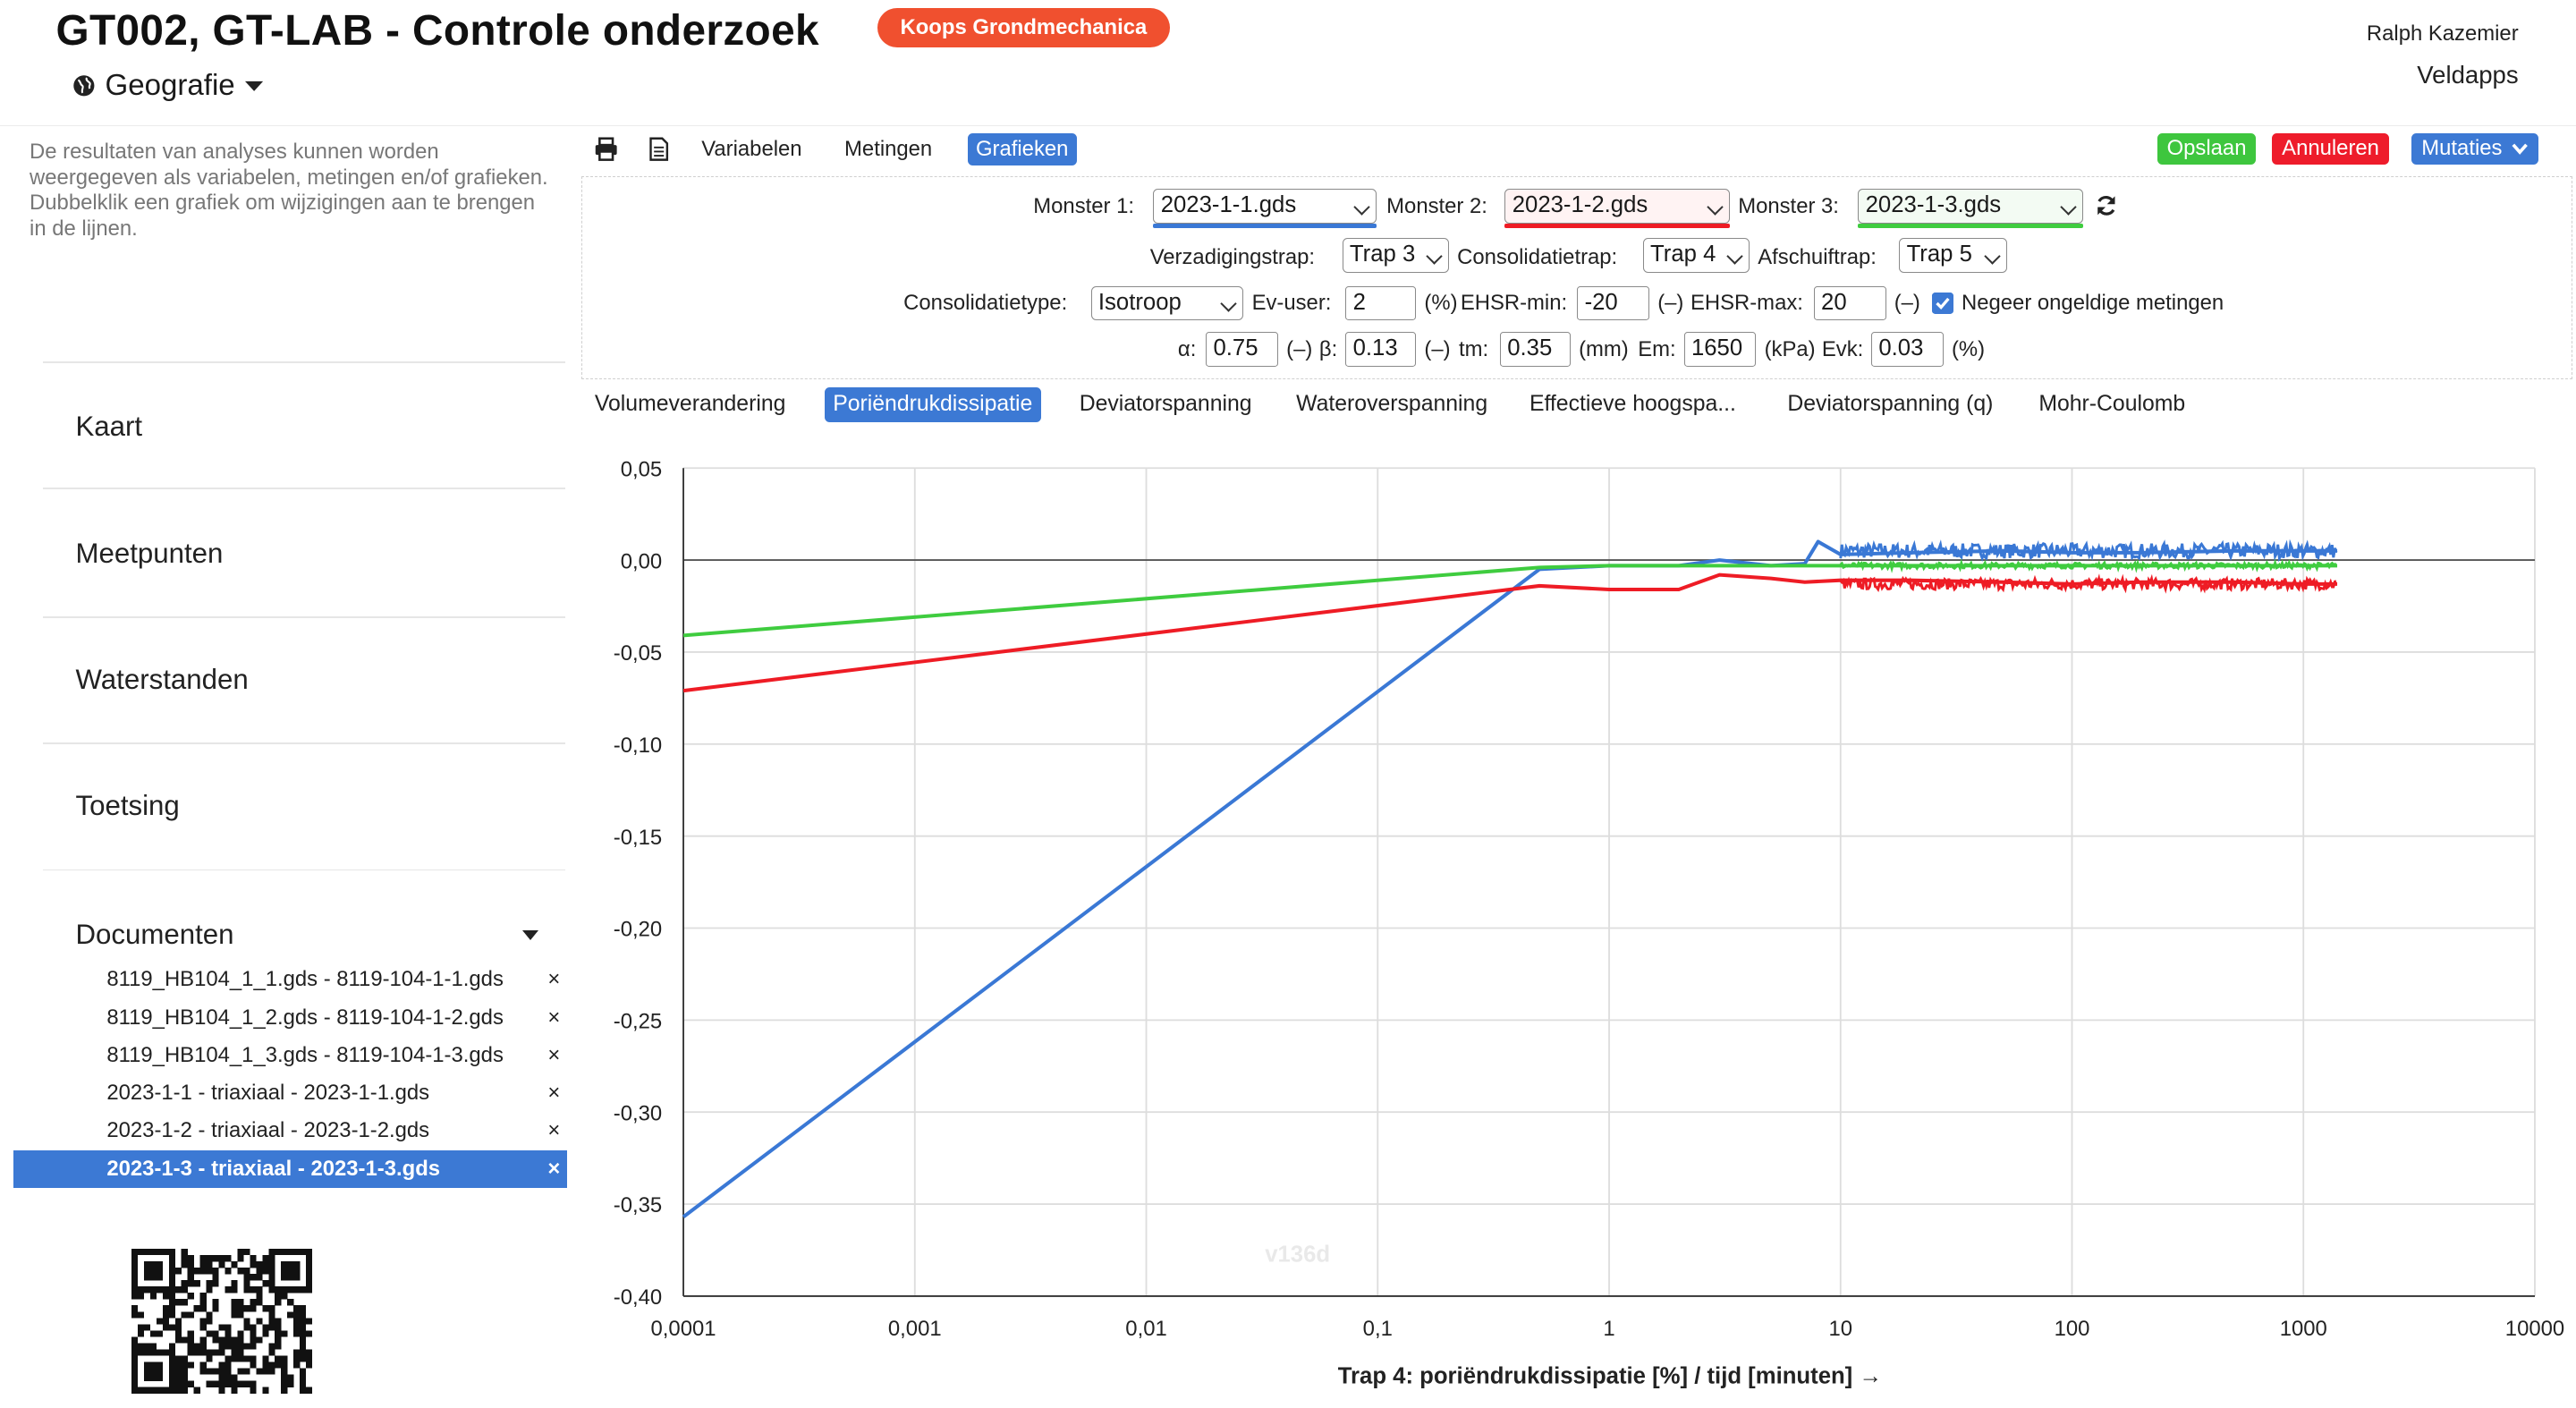 This screenshot has width=2576, height=1408. I want to click on ev-user-input: 2, so click(1381, 303).